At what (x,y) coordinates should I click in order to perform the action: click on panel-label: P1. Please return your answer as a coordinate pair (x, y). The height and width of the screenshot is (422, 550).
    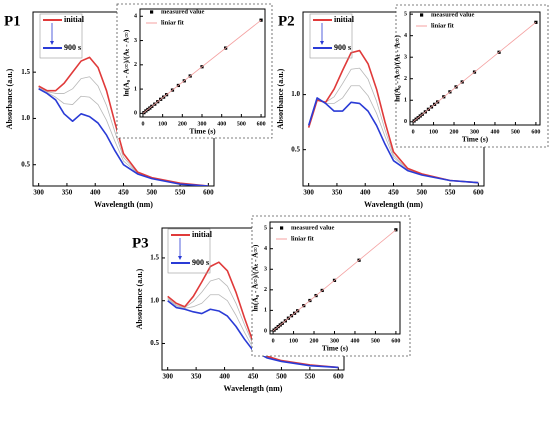
    Looking at the image, I should click on (12, 21).